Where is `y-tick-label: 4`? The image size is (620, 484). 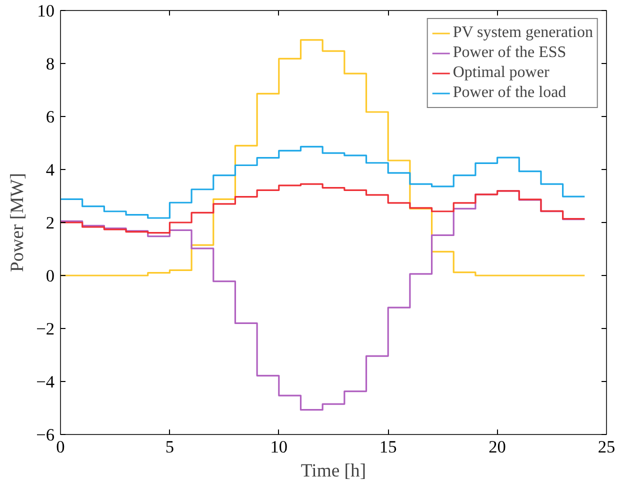
y-tick-label: 4 is located at coordinates (50, 170).